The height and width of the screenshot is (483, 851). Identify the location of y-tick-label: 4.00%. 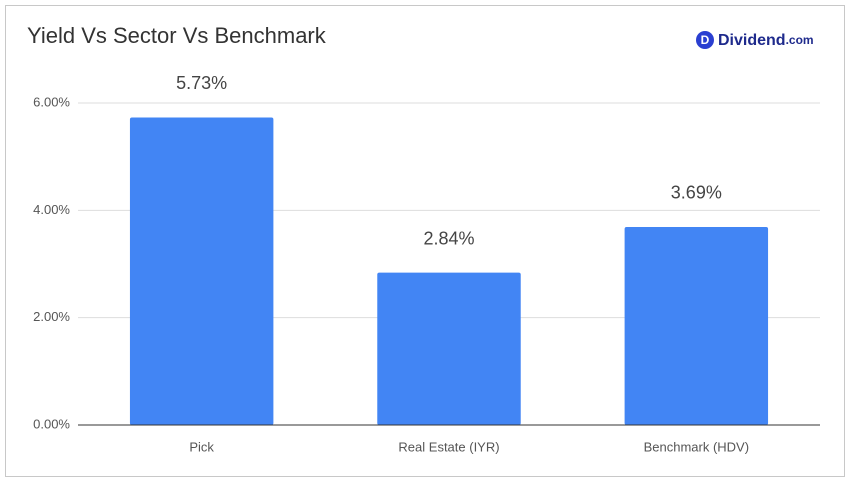
(51, 209).